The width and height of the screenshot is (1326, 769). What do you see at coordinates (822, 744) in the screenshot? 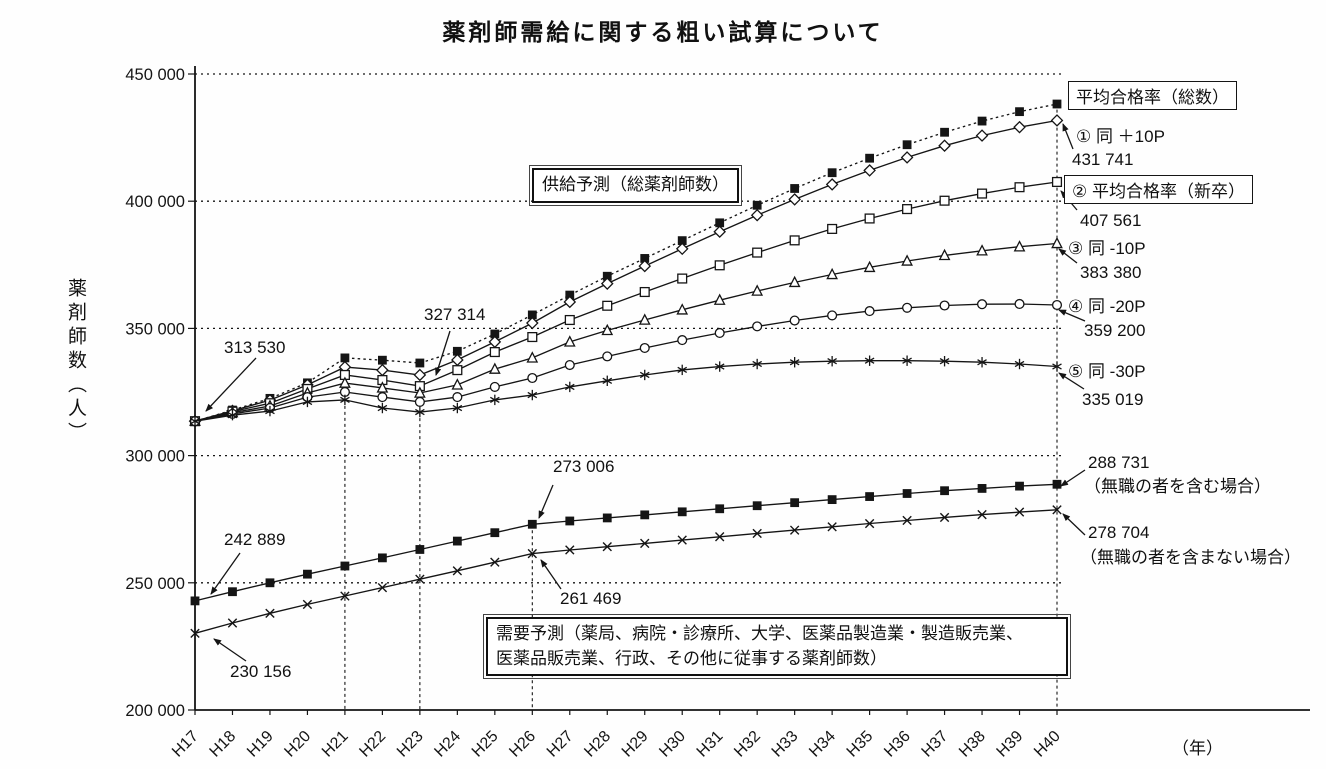
I see `x-tick-label: H34` at bounding box center [822, 744].